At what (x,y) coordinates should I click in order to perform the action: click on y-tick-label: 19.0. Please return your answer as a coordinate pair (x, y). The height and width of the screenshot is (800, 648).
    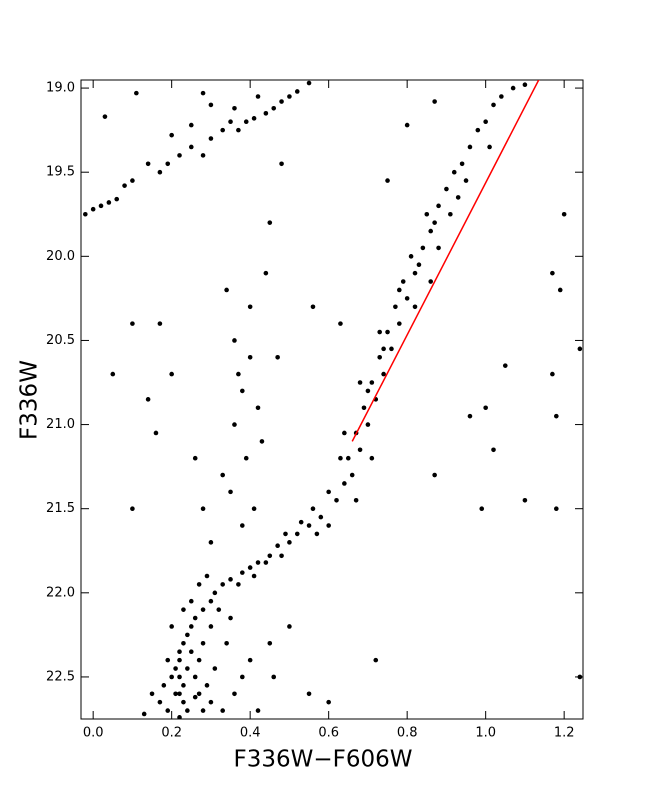
    Looking at the image, I should click on (60, 88).